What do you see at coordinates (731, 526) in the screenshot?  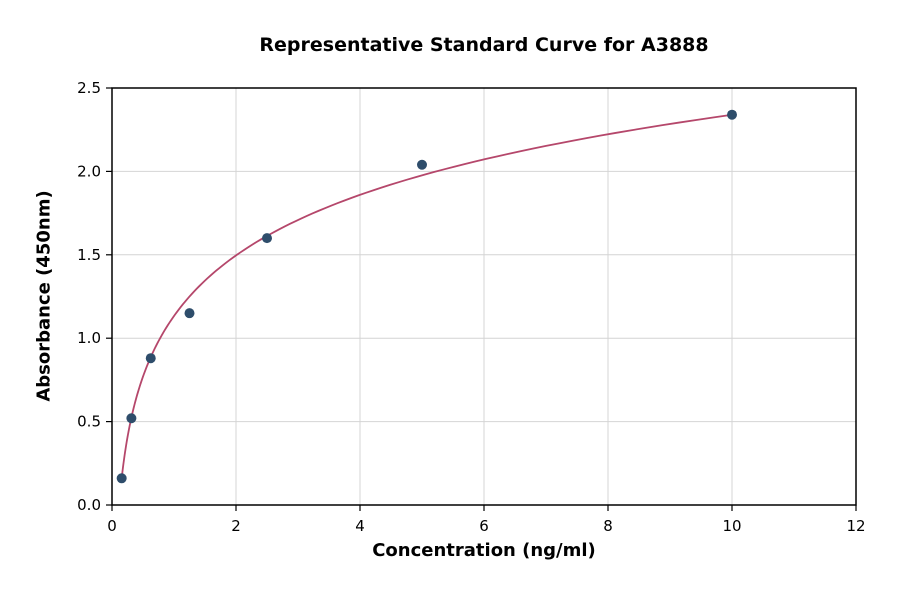 I see `x-tick-label: 10` at bounding box center [731, 526].